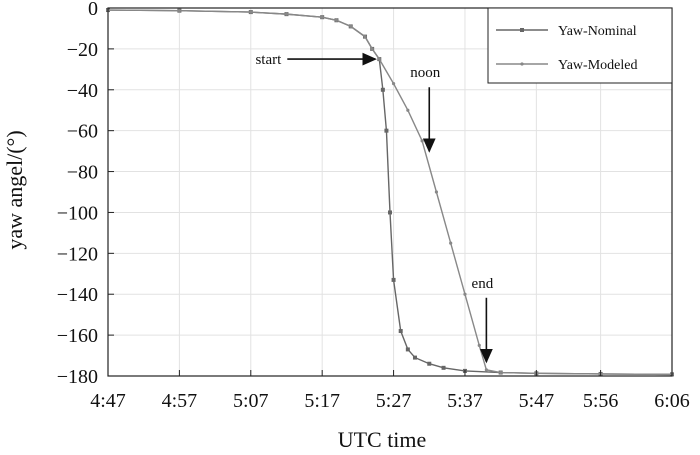 This screenshot has width=700, height=455. What do you see at coordinates (77, 336) in the screenshot?
I see `y-tick-label: −160` at bounding box center [77, 336].